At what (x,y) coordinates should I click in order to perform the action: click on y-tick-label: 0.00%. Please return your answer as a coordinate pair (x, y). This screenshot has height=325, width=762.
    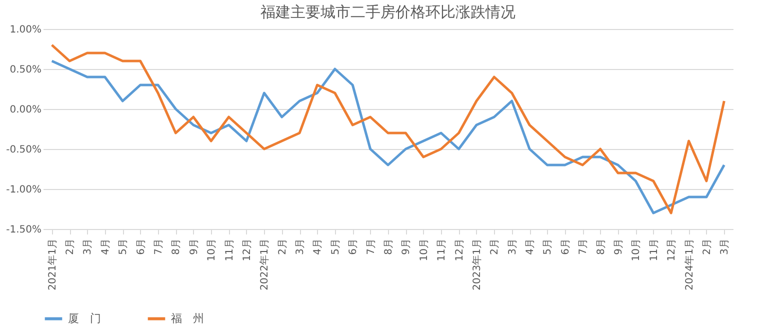
    Looking at the image, I should click on (26, 110).